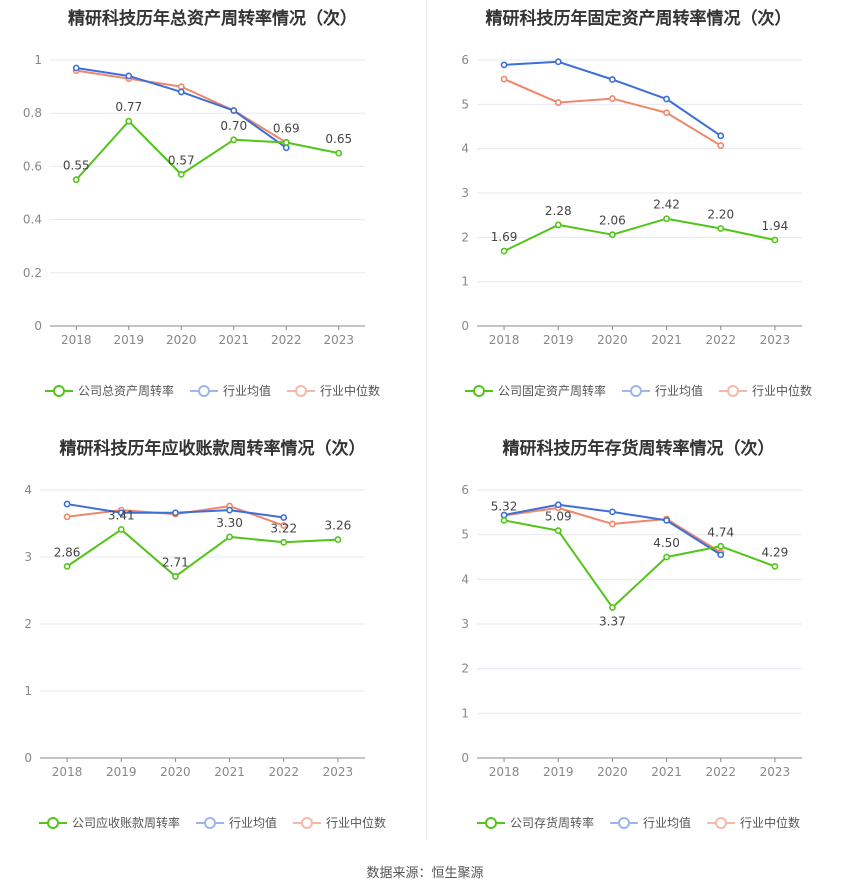  Describe the element at coordinates (775, 552) in the screenshot. I see `data-label: 4.29` at that location.